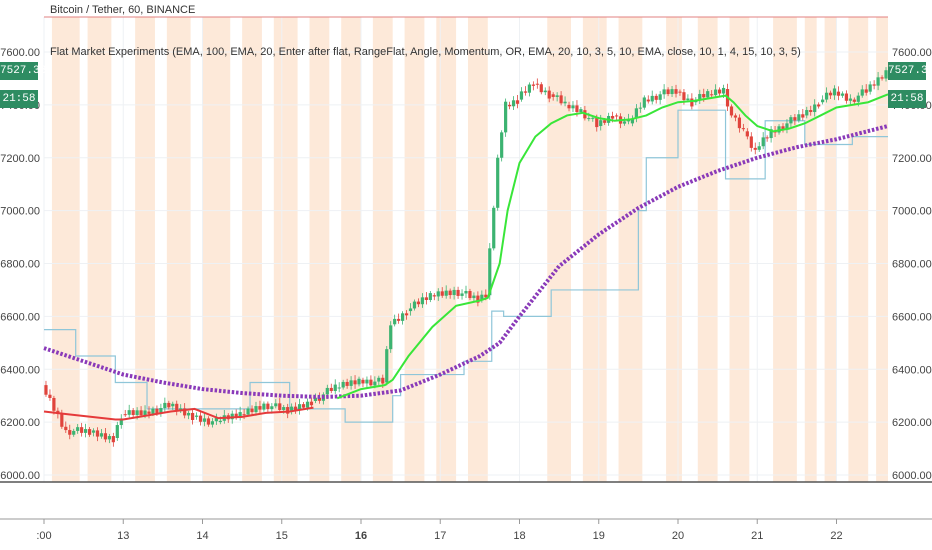 This screenshot has height=550, width=932. I want to click on x-axis: :00 13 14 15 16 17 18 19 20 21 22, so click(439, 530).